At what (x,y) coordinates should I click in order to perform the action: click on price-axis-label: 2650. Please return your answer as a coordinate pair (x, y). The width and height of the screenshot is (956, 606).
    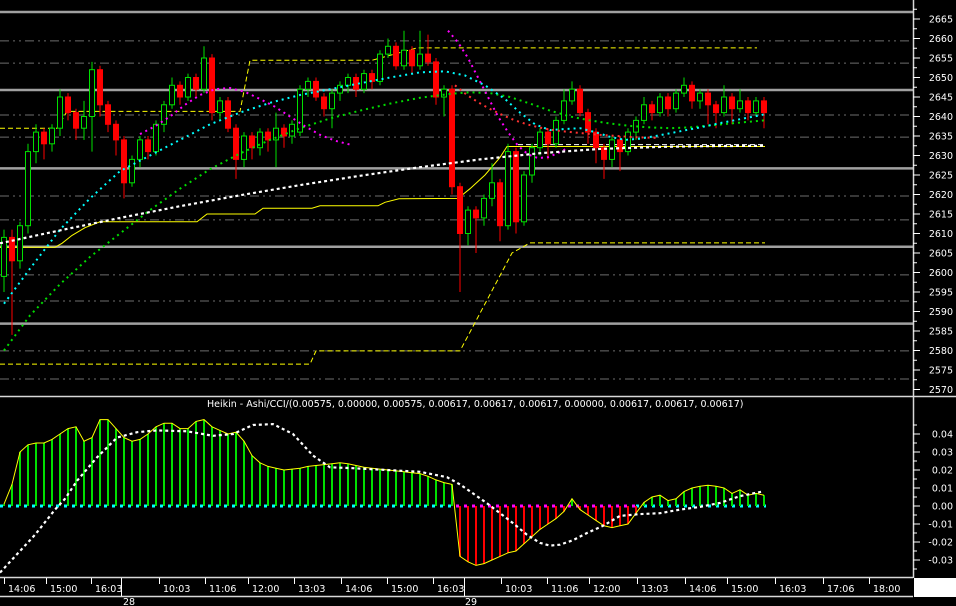
    Looking at the image, I should click on (941, 78).